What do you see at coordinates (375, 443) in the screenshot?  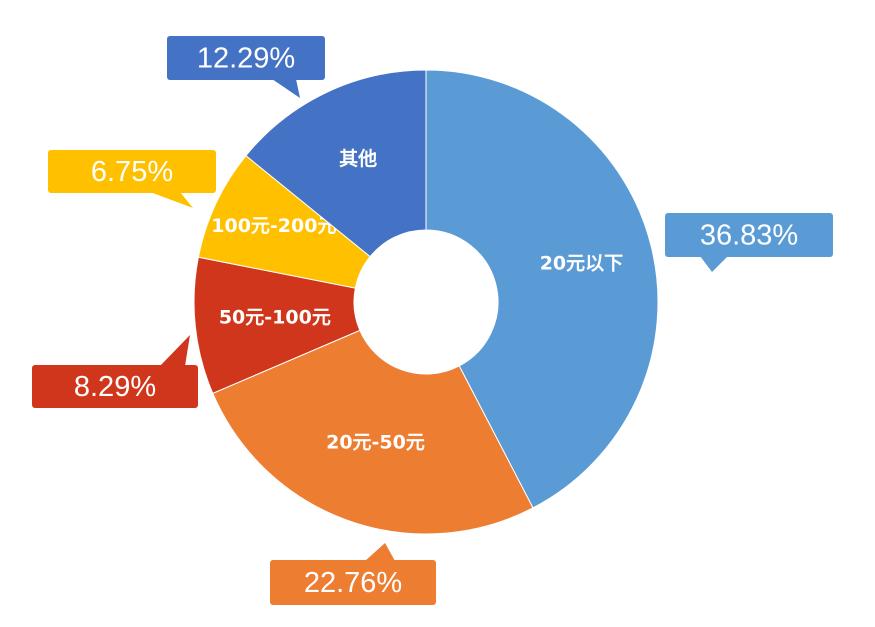 I see `slice-label: 20元-50元` at bounding box center [375, 443].